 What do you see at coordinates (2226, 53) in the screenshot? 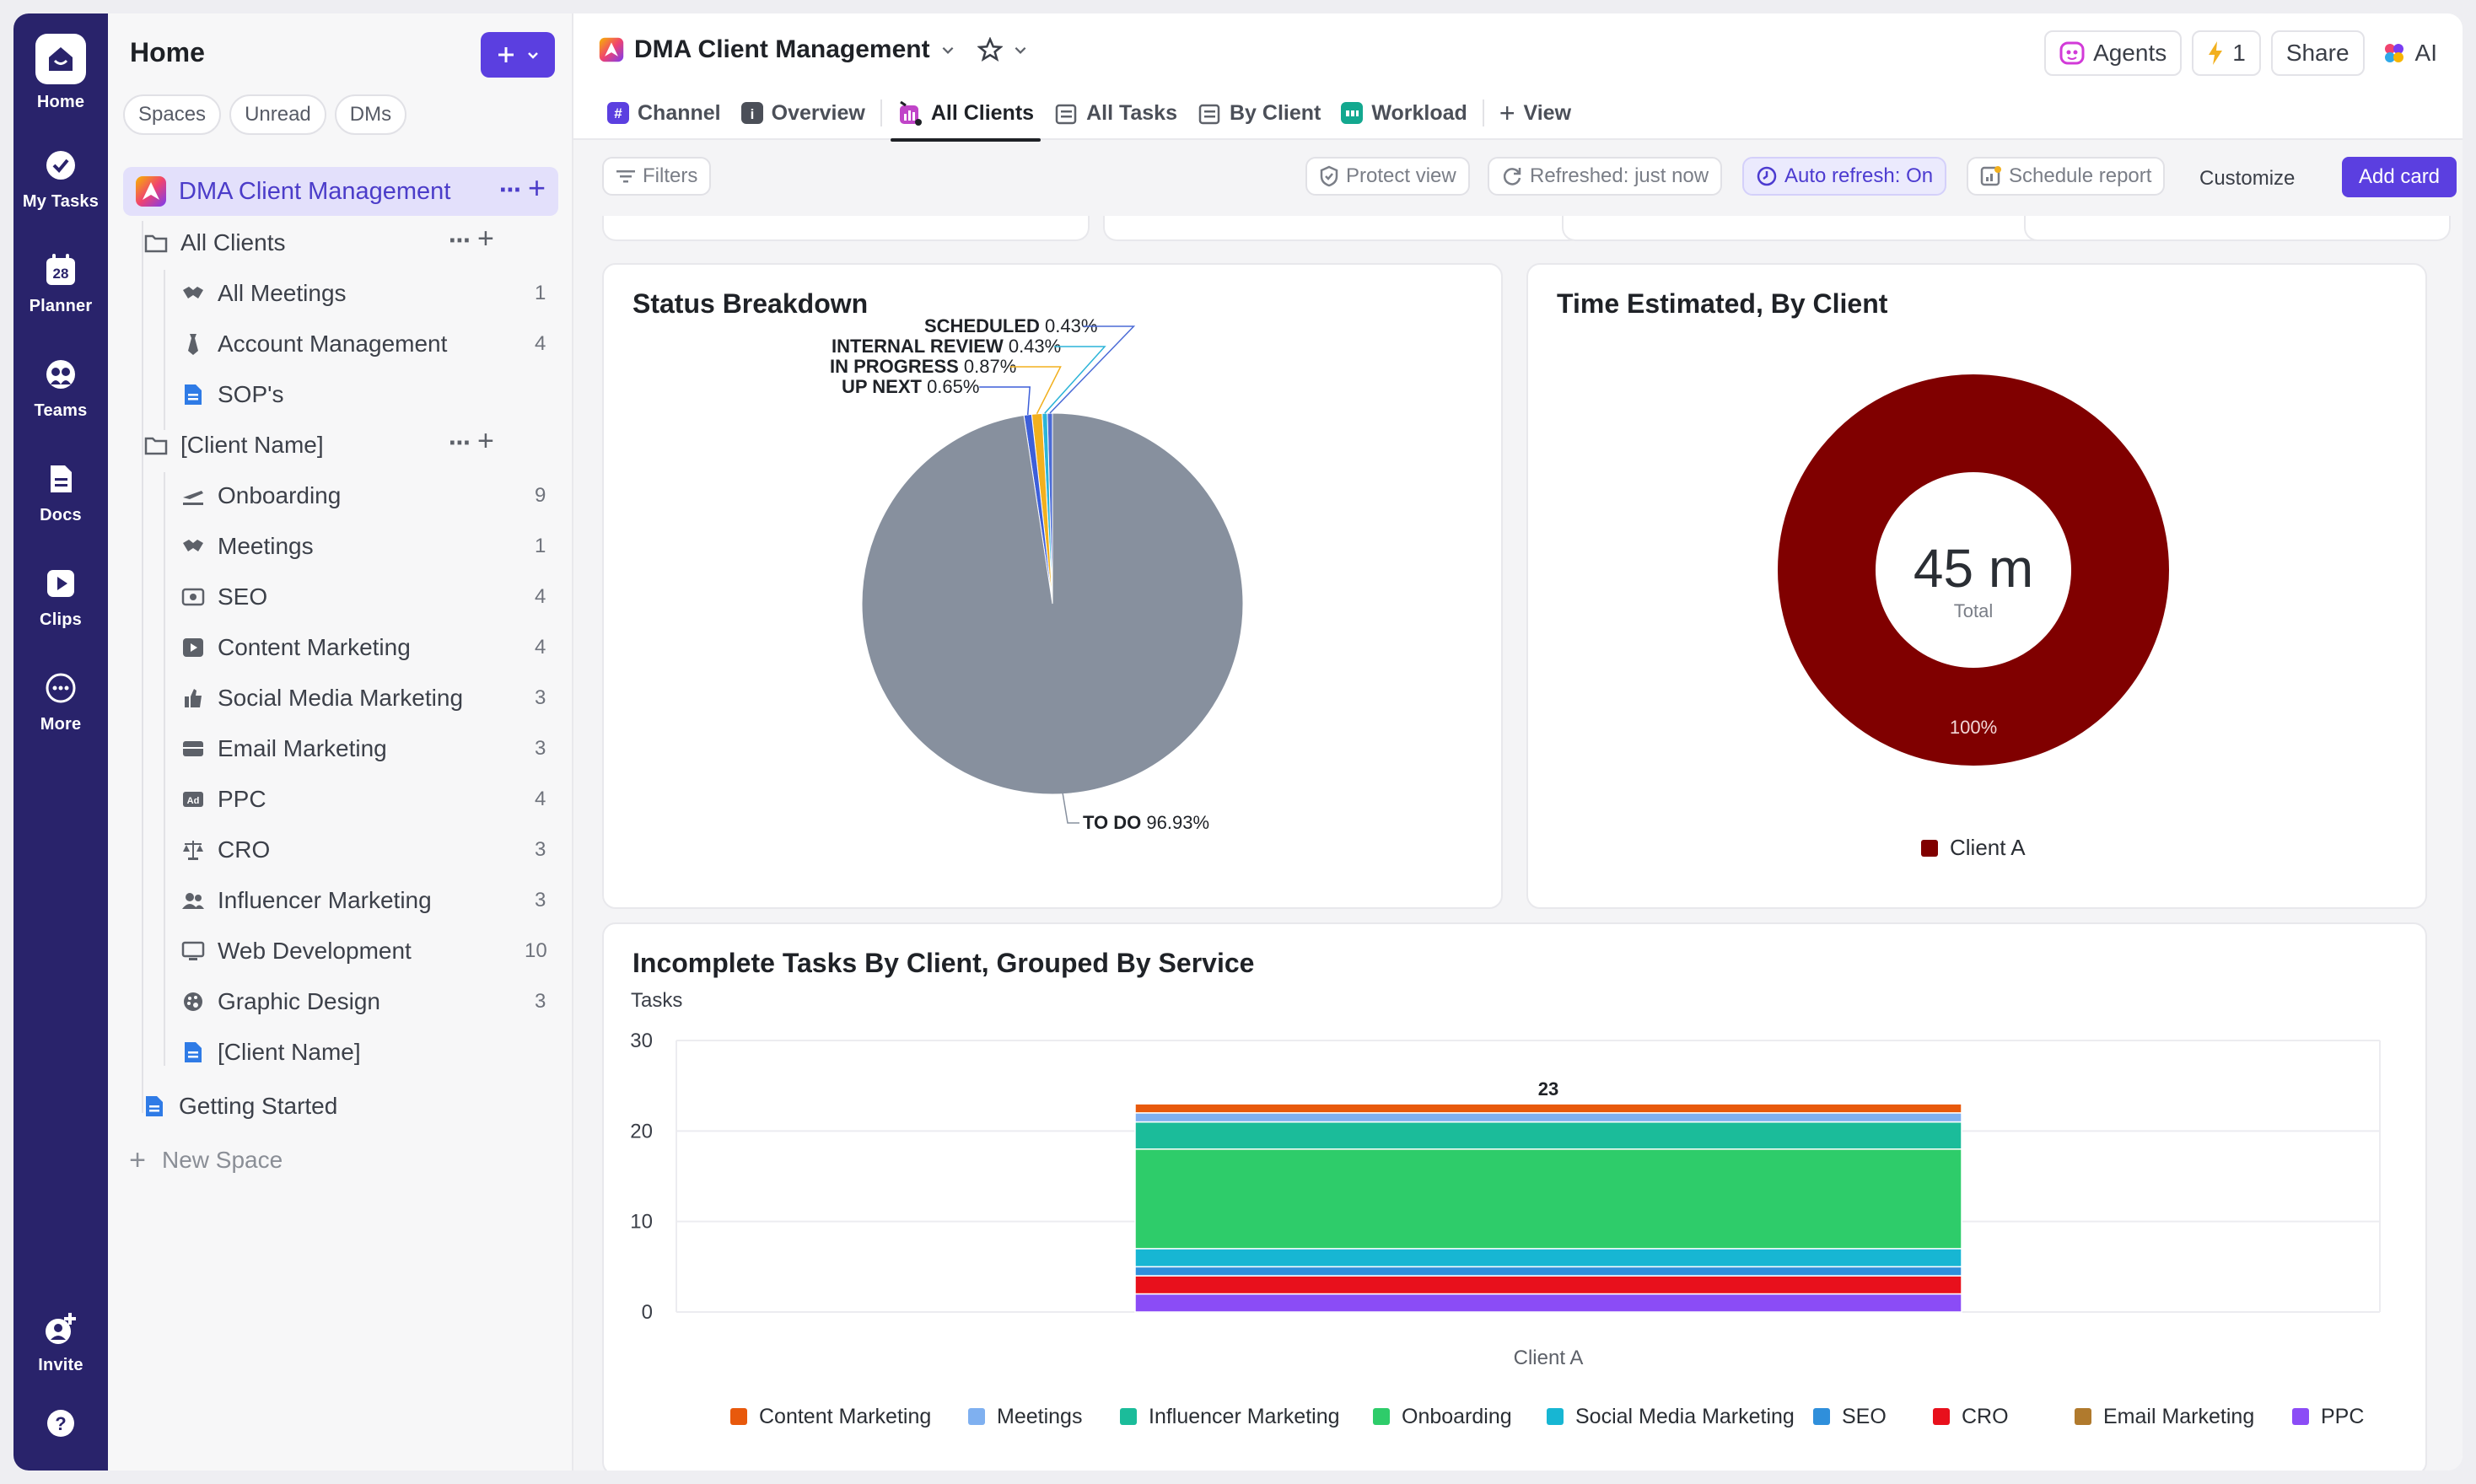
I see `automations-button: 1` at bounding box center [2226, 53].